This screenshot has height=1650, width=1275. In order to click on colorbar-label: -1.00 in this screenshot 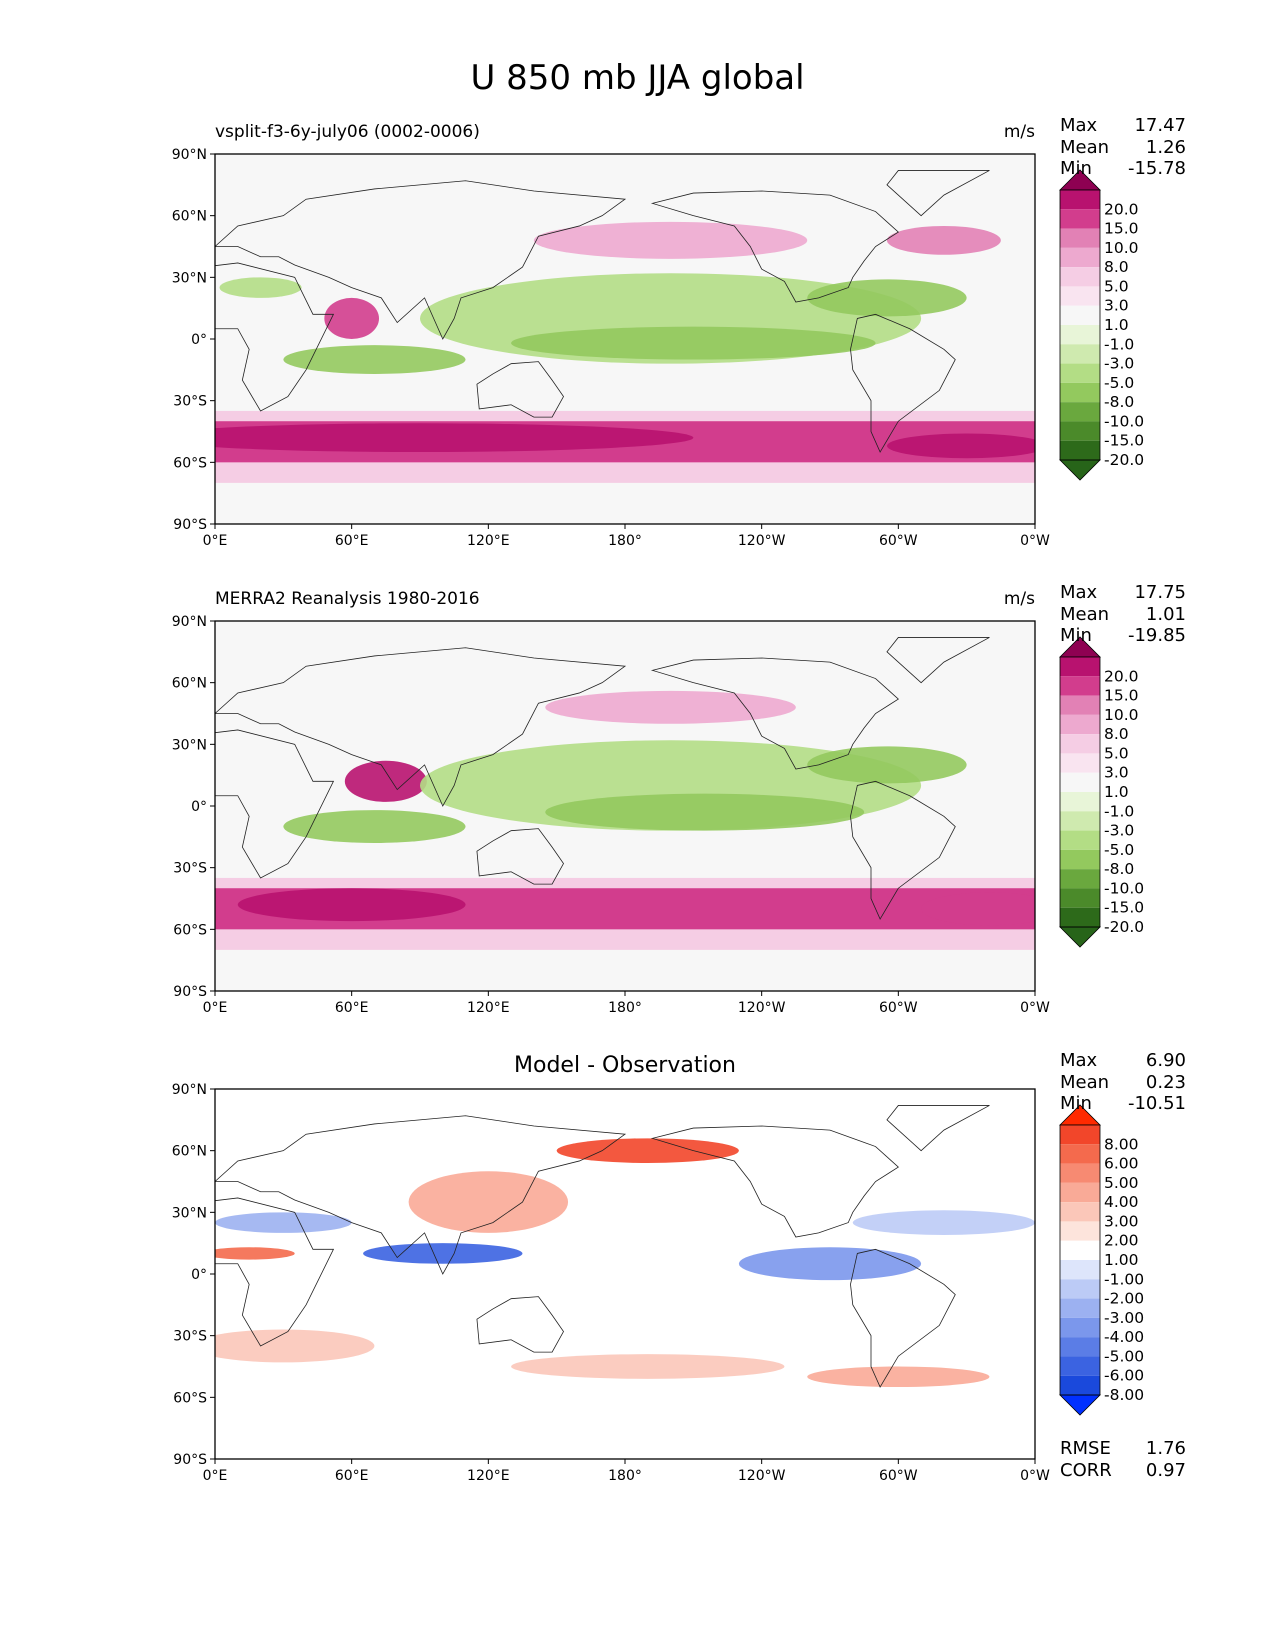, I will do `click(1124, 1279)`.